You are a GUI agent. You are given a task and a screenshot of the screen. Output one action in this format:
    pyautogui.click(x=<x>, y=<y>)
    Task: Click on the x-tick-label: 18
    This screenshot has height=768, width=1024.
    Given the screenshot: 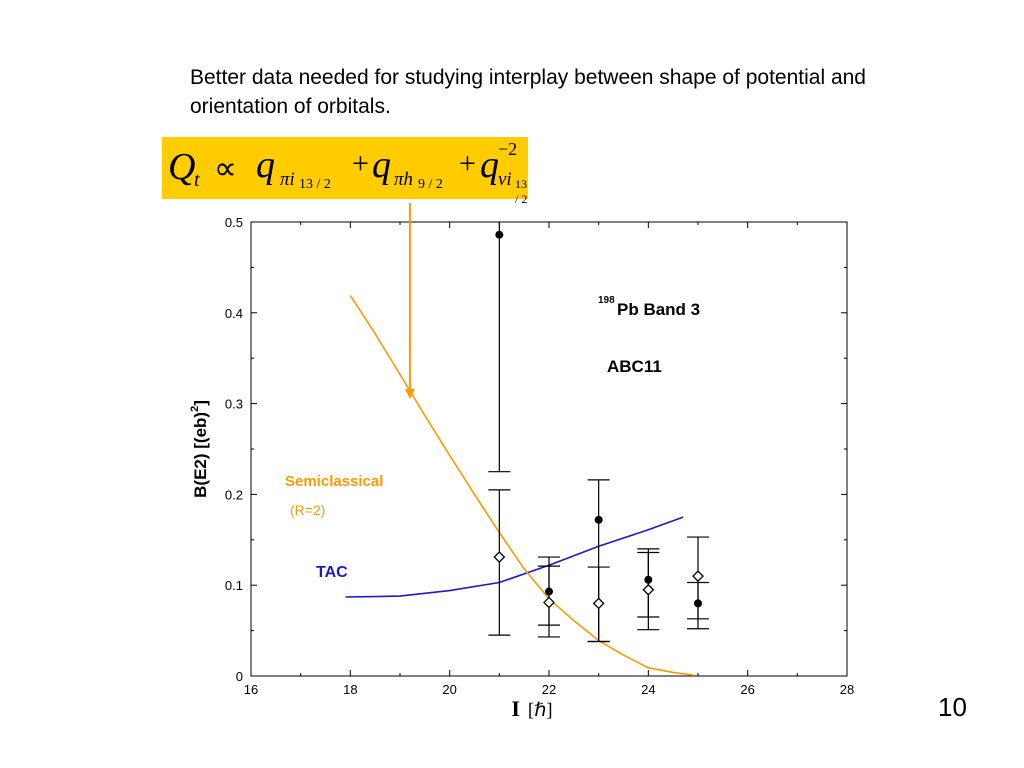 What is the action you would take?
    pyautogui.click(x=350, y=689)
    